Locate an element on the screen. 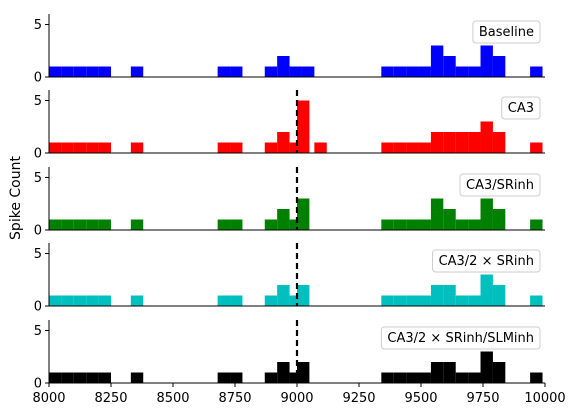  x-axis: 8000 8250 8500 8750 9000 9250 9500 9750 10000 is located at coordinates (299, 394).